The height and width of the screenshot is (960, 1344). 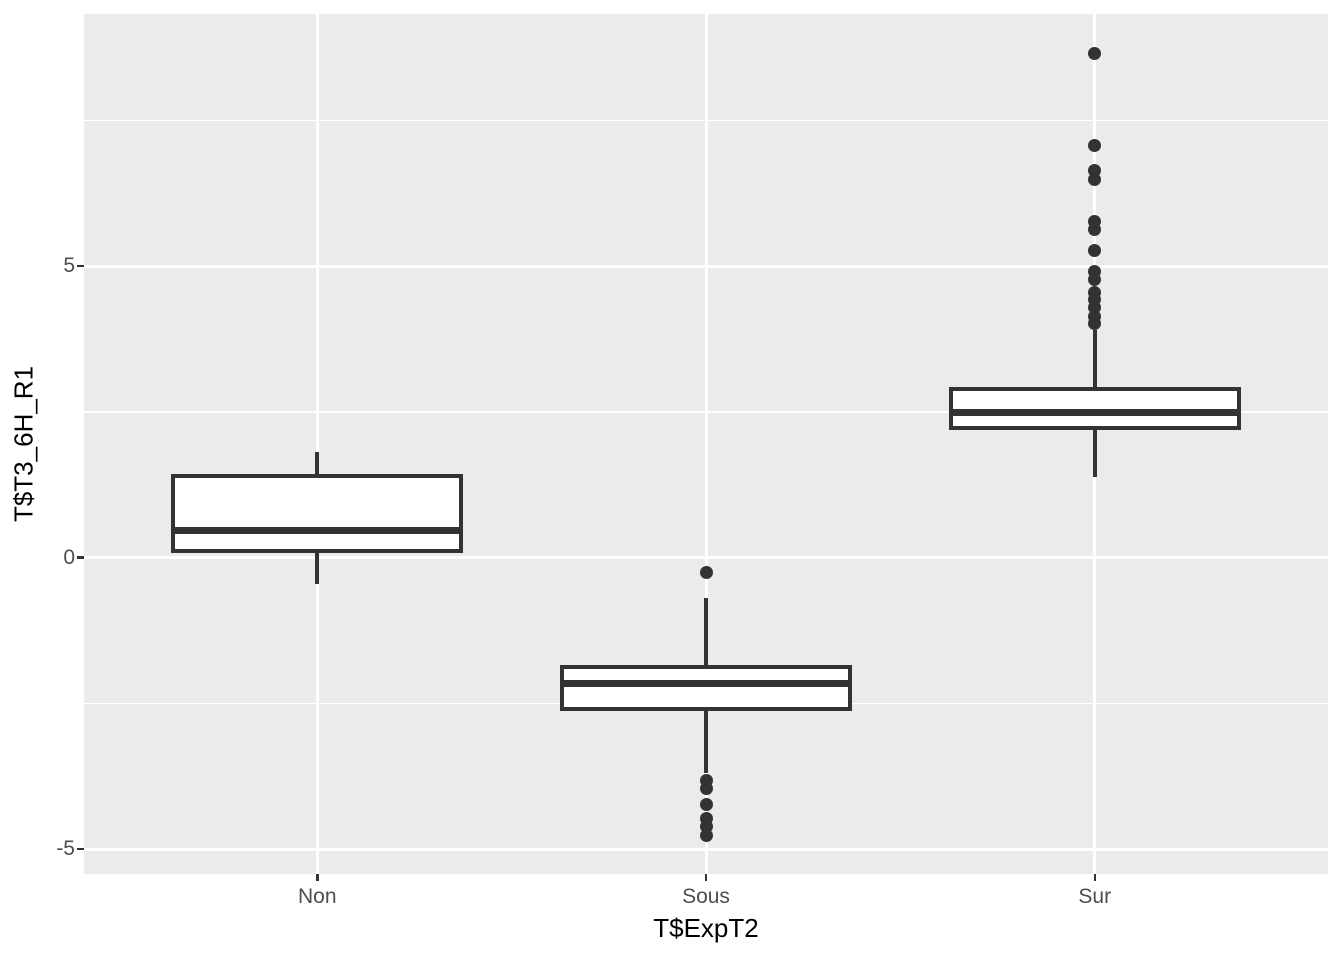 What do you see at coordinates (1095, 896) in the screenshot?
I see `x-tick-label: Sur` at bounding box center [1095, 896].